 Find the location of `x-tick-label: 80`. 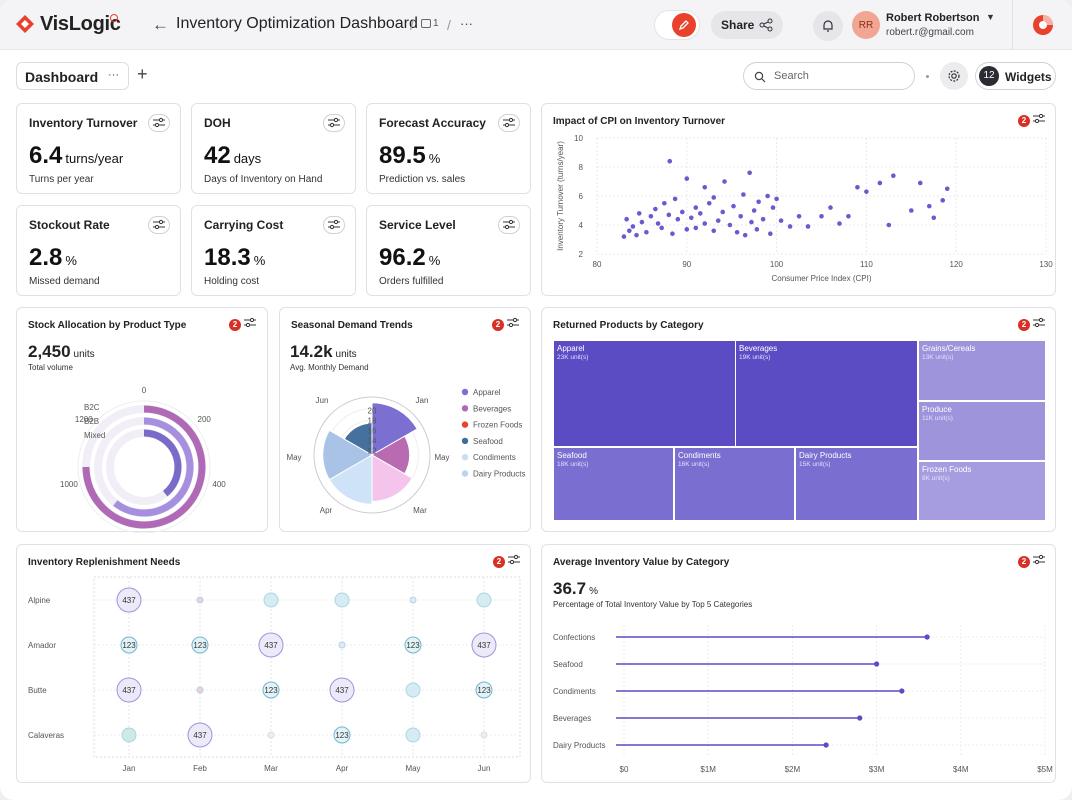

x-tick-label: 80 is located at coordinates (597, 264).